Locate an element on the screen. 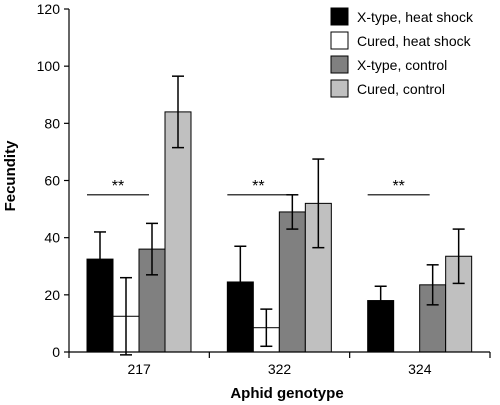 Image resolution: width=500 pixels, height=405 pixels. y-tick-label: 0 is located at coordinates (56, 352).